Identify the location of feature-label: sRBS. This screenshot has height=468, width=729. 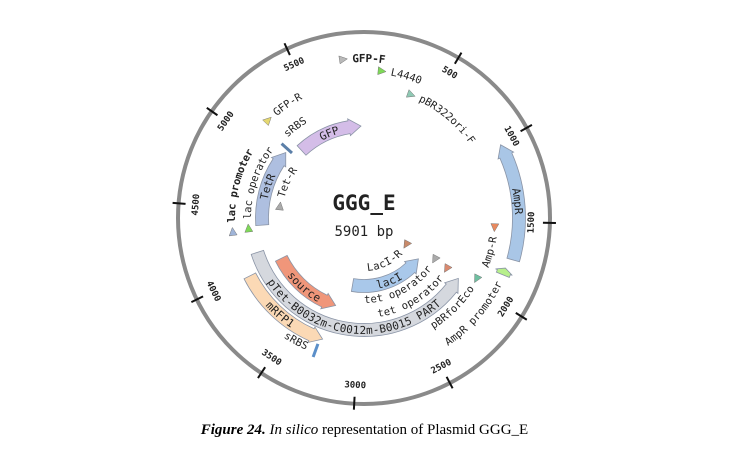
(295, 127).